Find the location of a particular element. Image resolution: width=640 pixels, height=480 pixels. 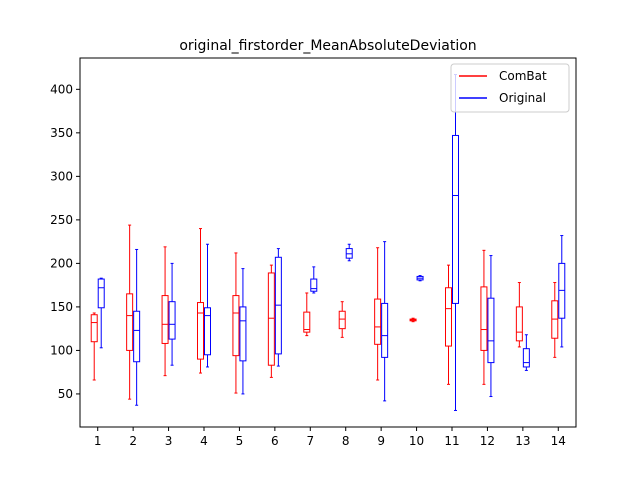

y-tick-label: 350 is located at coordinates (61, 133).